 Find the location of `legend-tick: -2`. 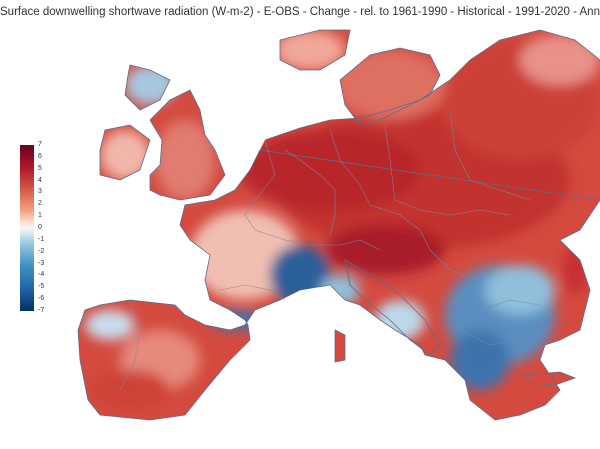

legend-tick: -2 is located at coordinates (41, 251).